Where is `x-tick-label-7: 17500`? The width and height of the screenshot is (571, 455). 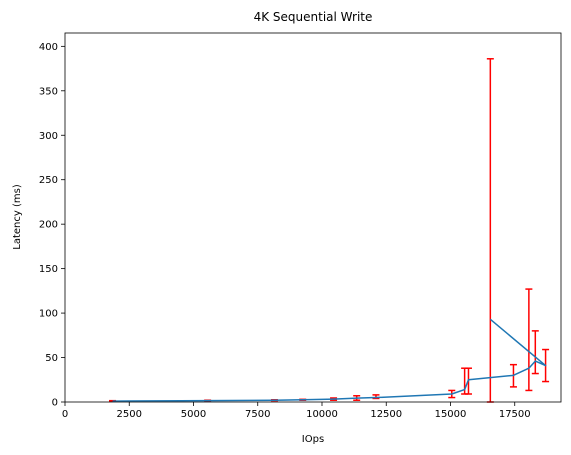 x-tick-label-7: 17500 is located at coordinates (515, 414).